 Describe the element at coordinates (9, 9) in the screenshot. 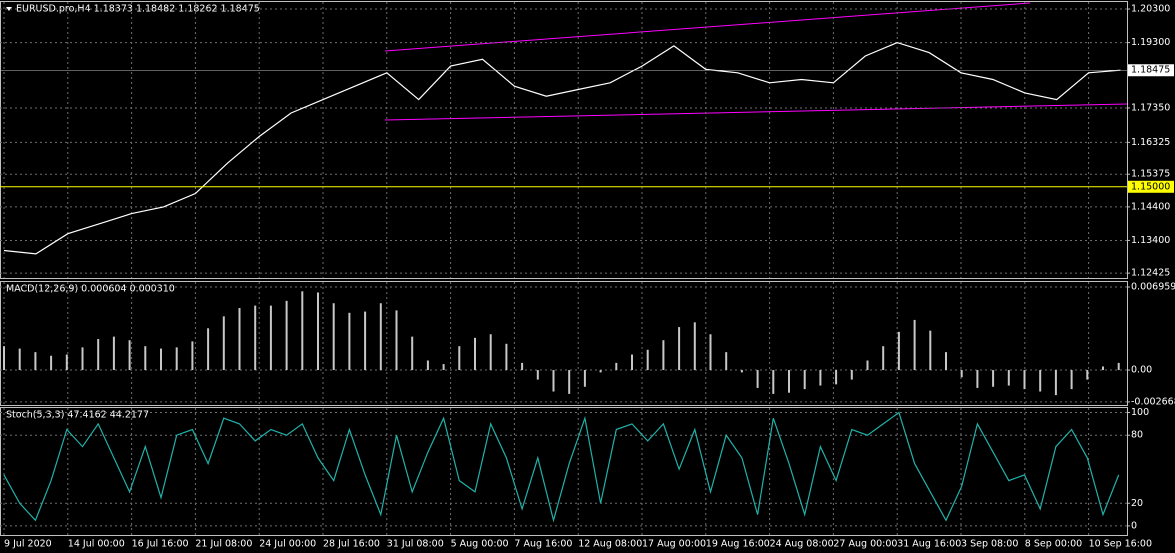

I see `collapse-icon` at that location.